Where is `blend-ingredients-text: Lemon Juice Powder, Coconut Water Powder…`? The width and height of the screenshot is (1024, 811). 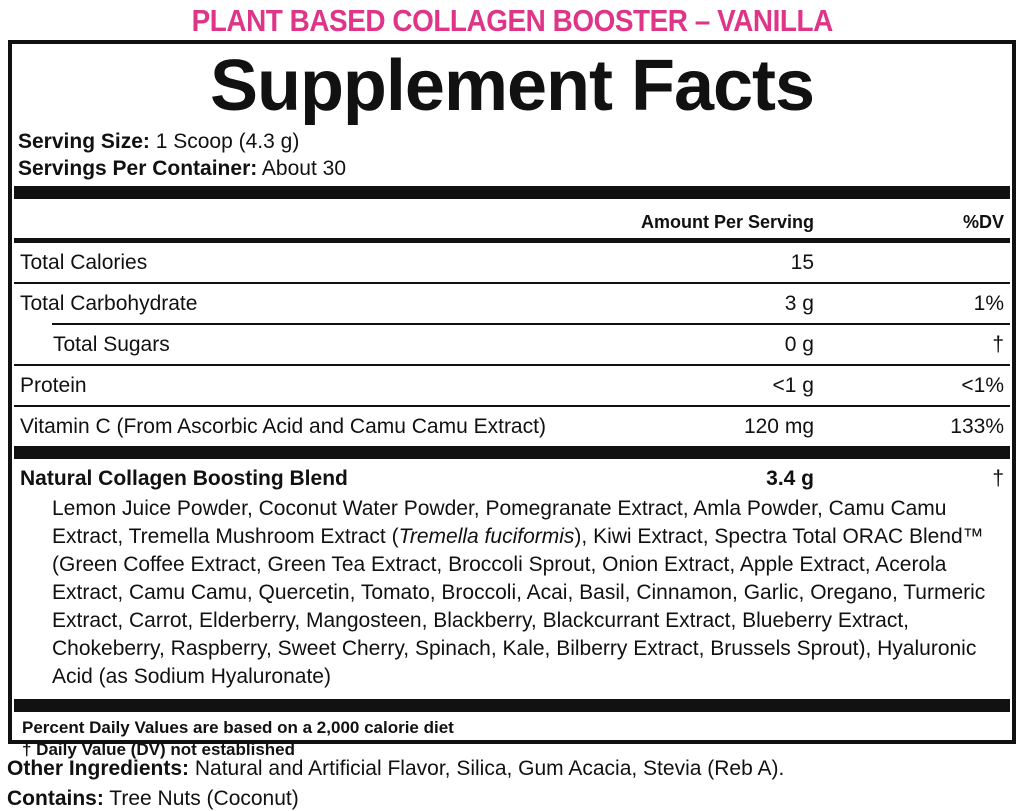 blend-ingredients-text: Lemon Juice Powder, Coconut Water Powder… is located at coordinates (499, 522).